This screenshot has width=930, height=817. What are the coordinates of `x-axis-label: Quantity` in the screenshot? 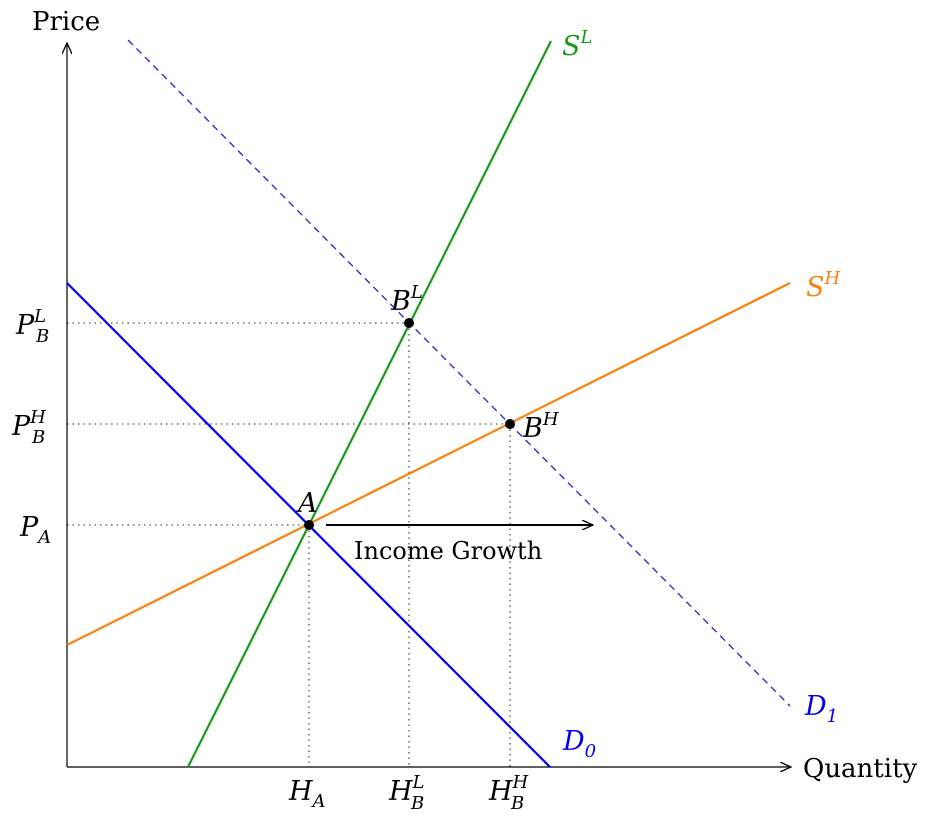 It's located at (860, 769).